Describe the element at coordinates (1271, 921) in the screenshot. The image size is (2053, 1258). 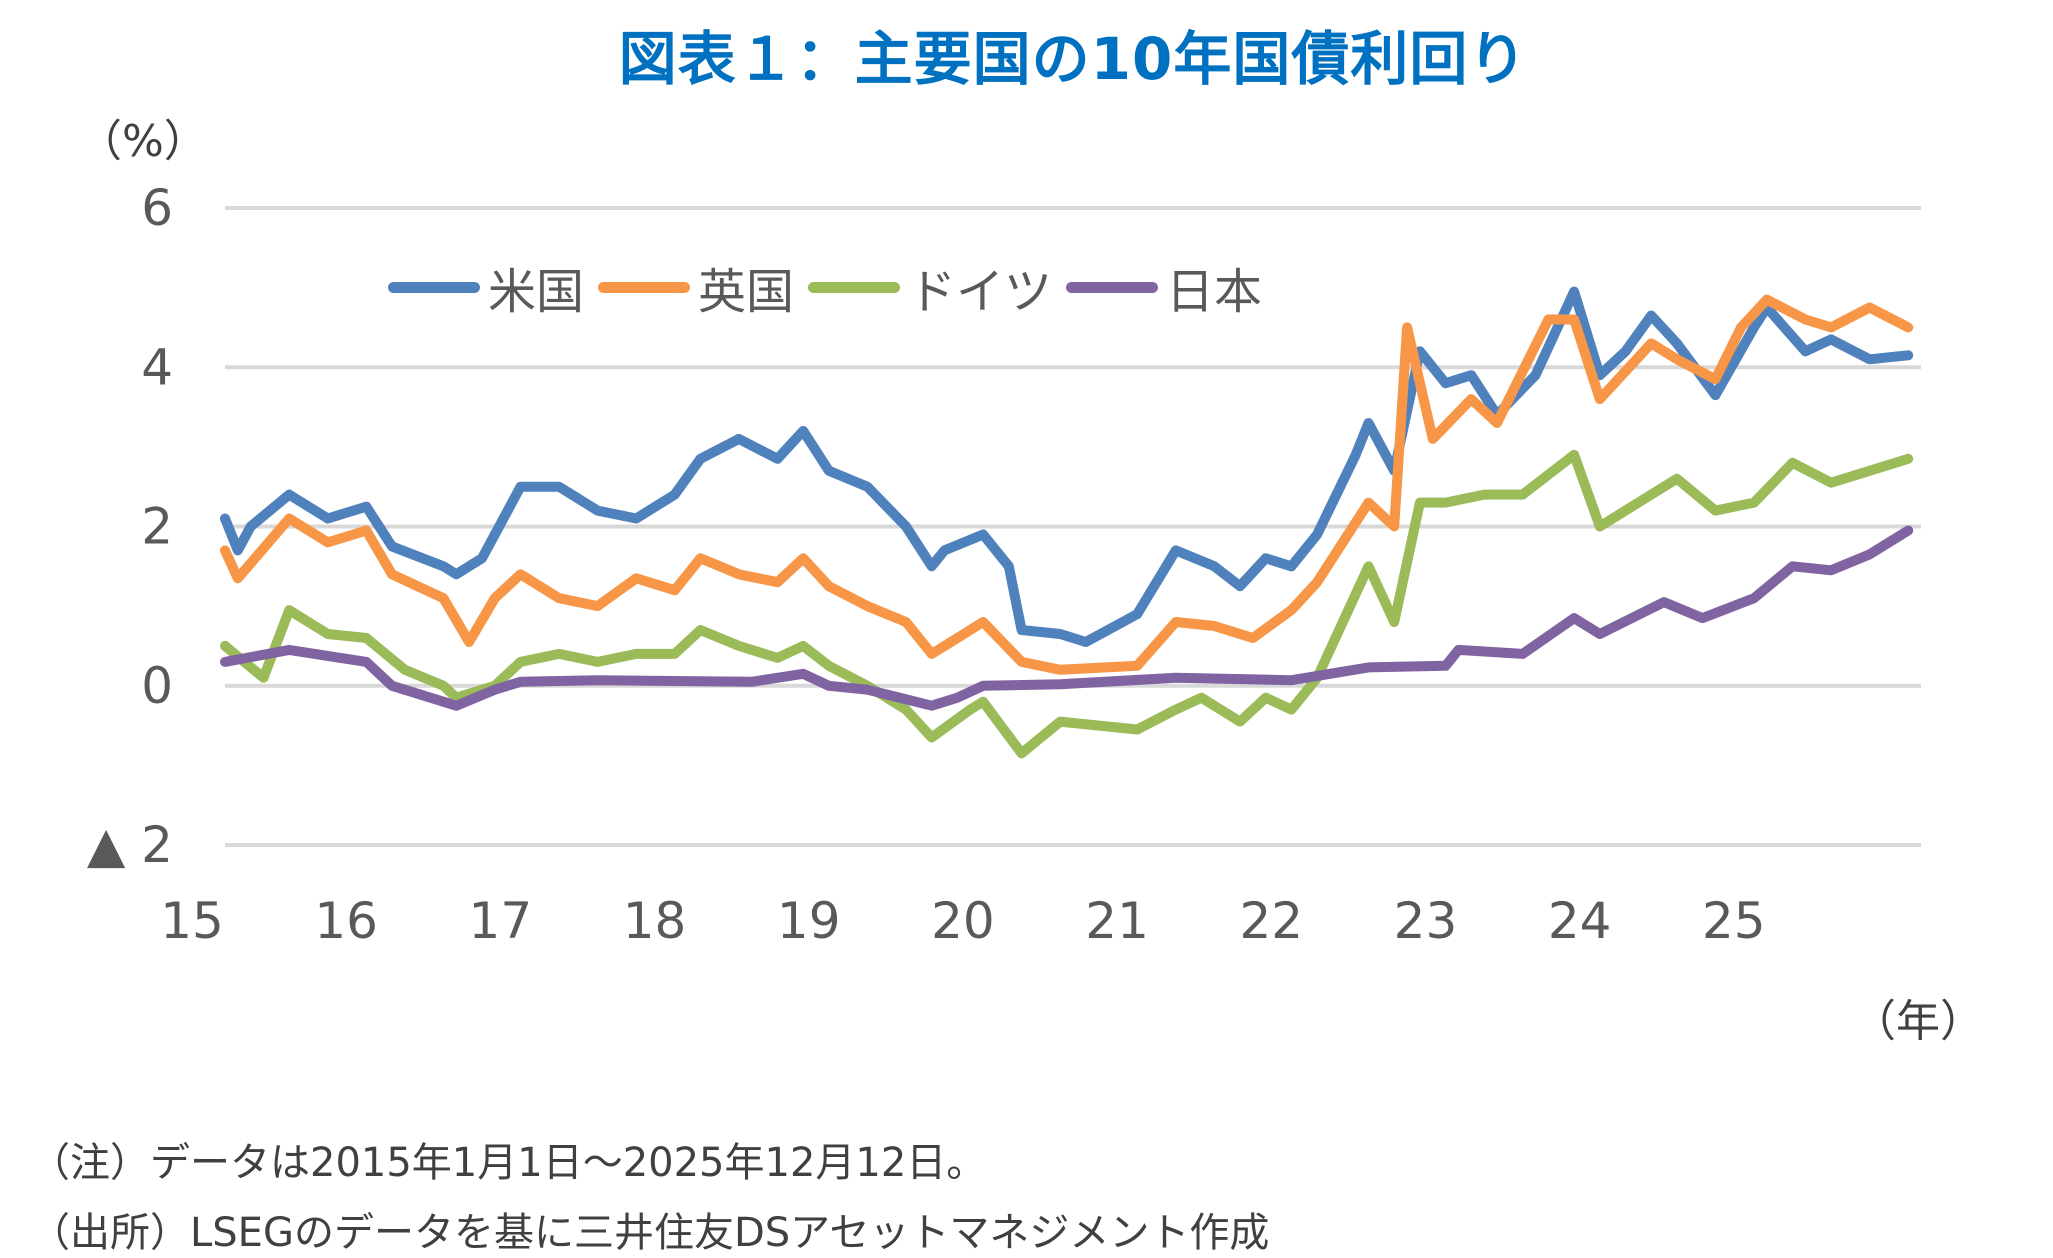
I see `x-tick-label: 22` at that location.